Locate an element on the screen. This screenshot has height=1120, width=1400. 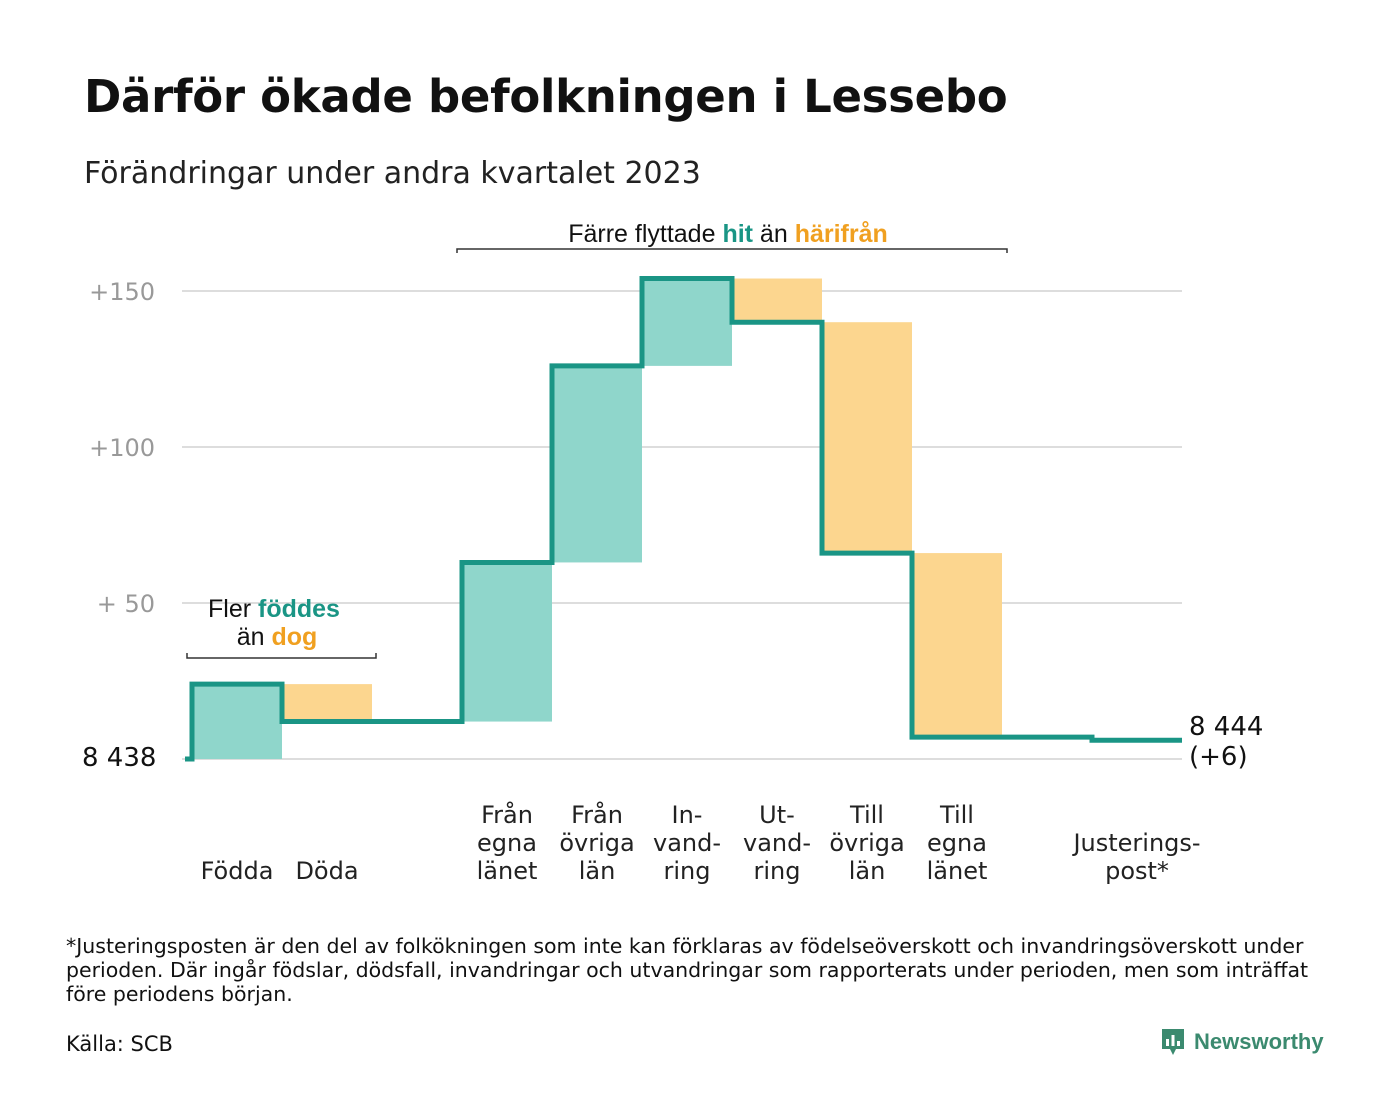
end-value-label: 8 444 is located at coordinates (1226, 727).